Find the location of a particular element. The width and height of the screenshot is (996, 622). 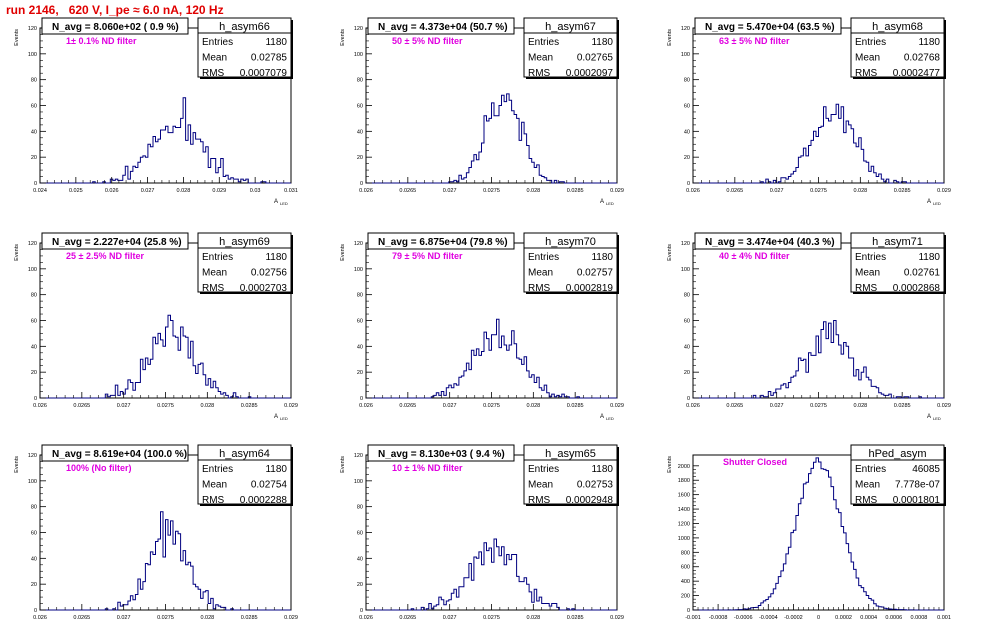

run-title: run 2146, 620 V, I_pe ≈ 6.0 nA, 120 Hz is located at coordinates (115, 10).